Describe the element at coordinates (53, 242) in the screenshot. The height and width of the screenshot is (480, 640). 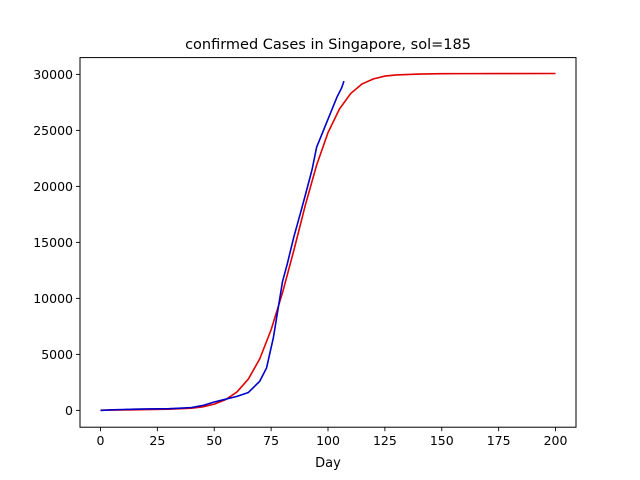
I see `y-tick-label: 15000` at that location.